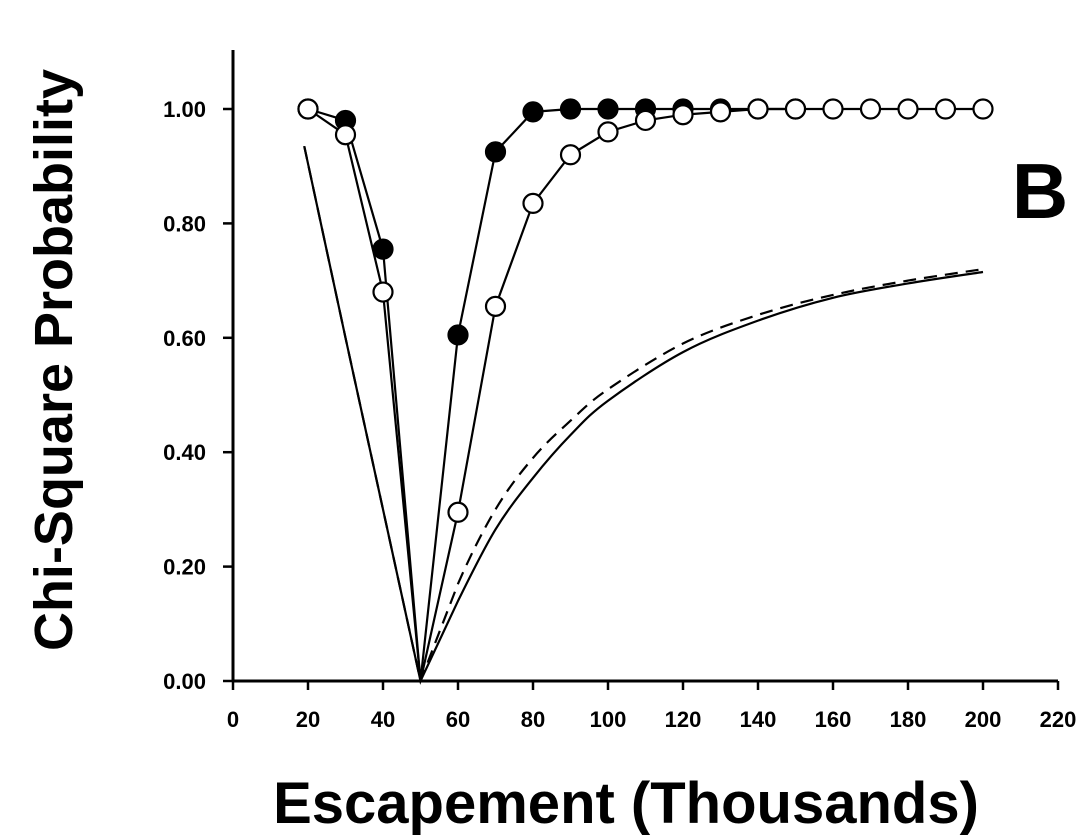 Image resolution: width=1086 pixels, height=837 pixels. I want to click on x-tick-label: 180, so click(908, 719).